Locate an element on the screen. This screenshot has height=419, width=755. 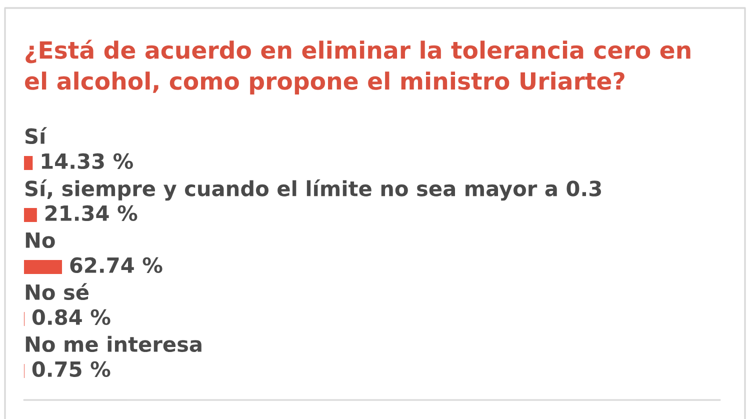
data-label: 21.34 % is located at coordinates (92, 213).